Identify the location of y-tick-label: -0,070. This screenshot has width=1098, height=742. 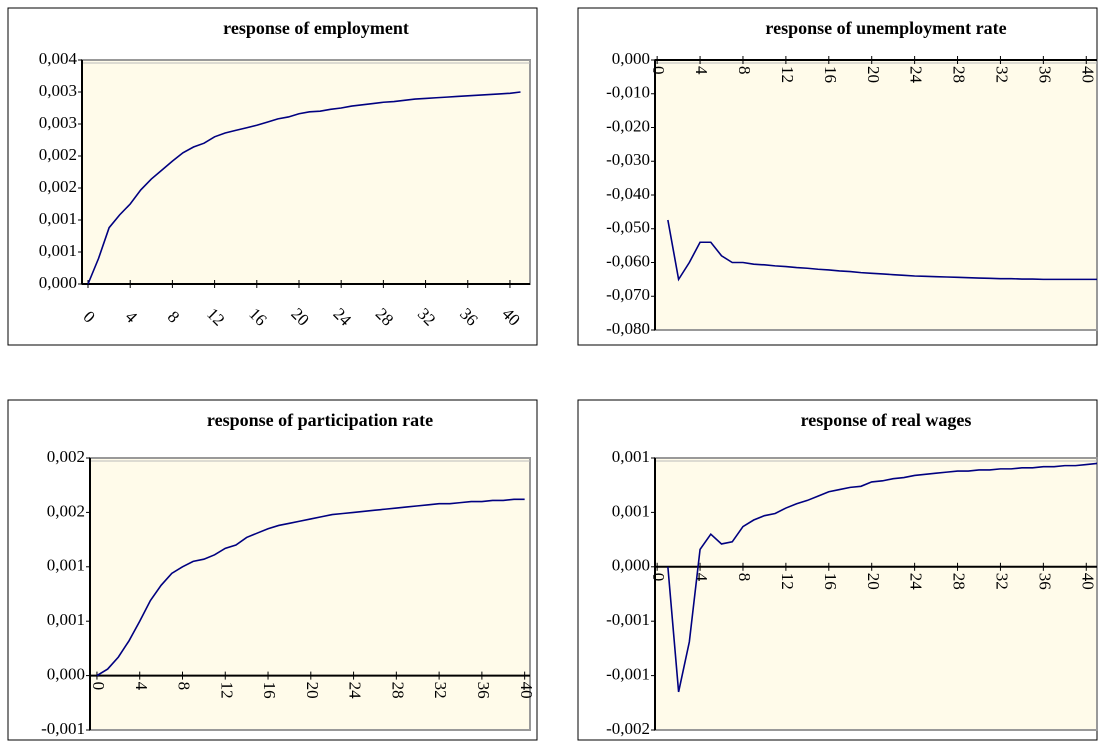
(628, 294).